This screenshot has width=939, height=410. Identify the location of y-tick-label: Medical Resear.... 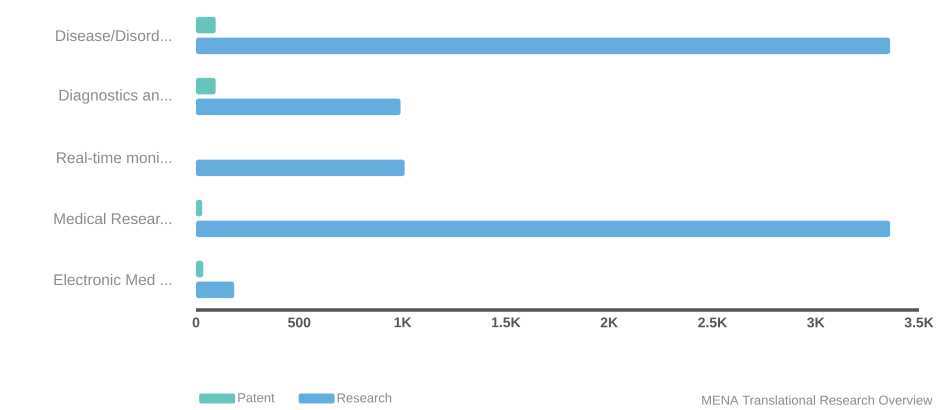
(113, 218).